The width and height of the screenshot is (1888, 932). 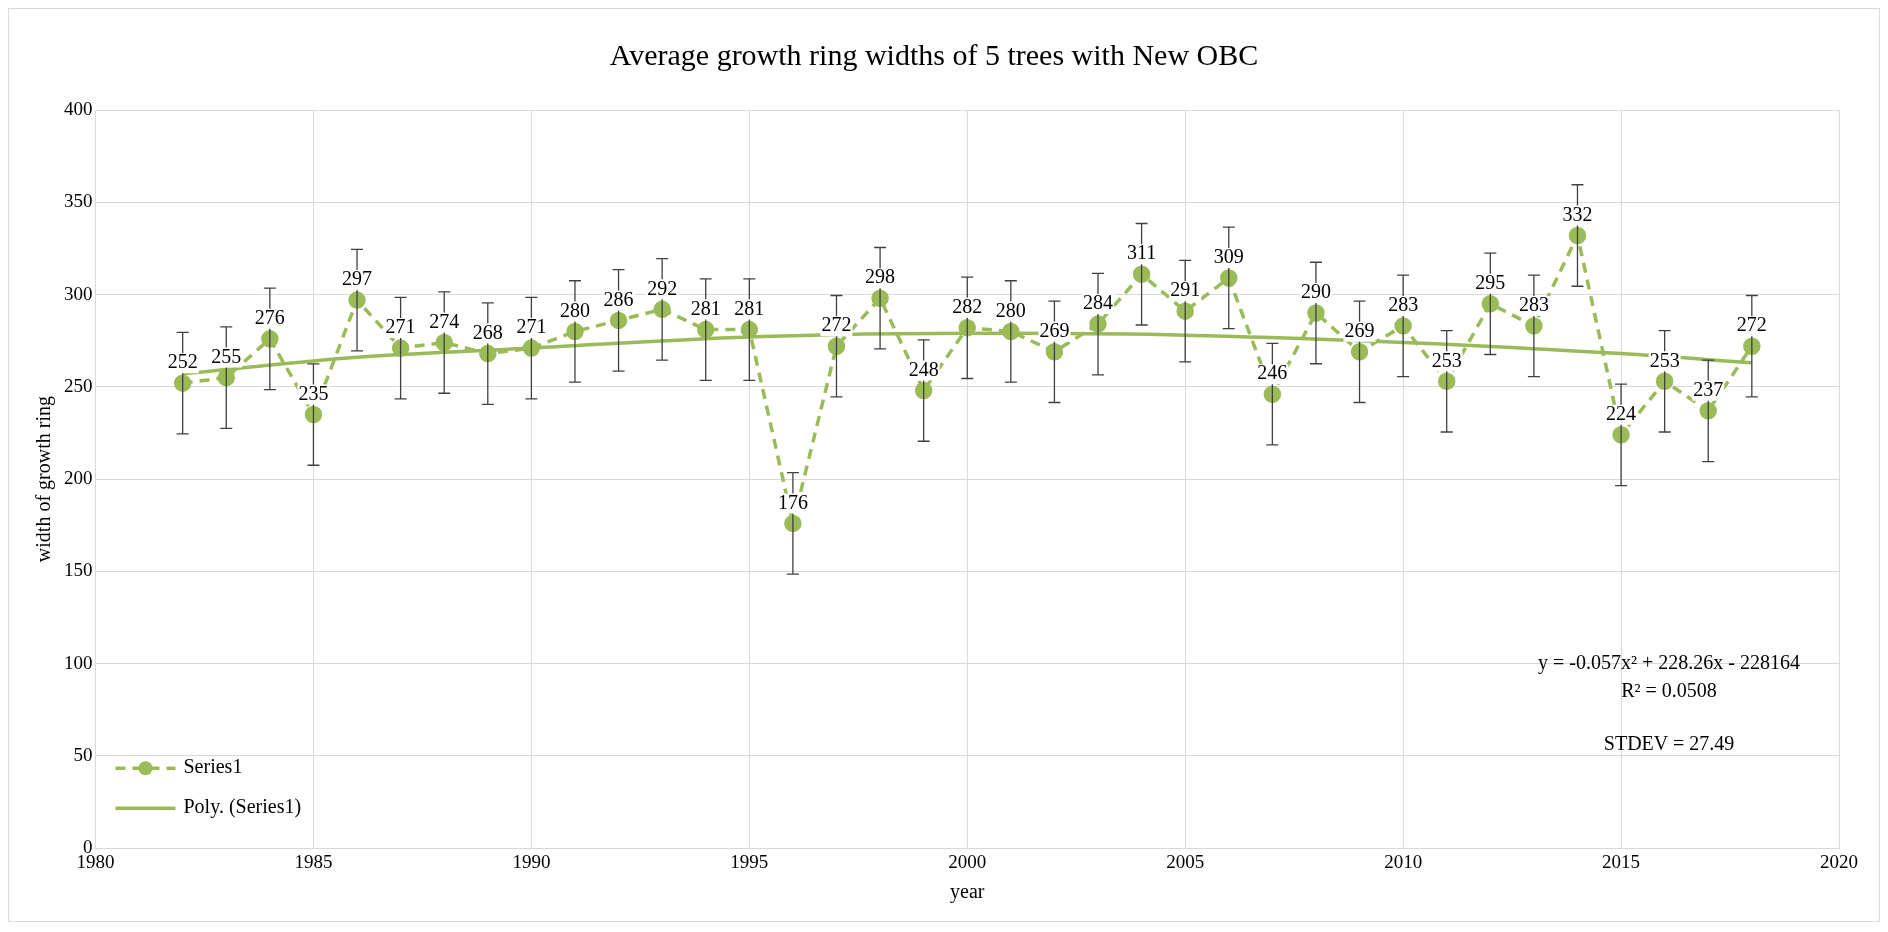 What do you see at coordinates (1708, 389) in the screenshot?
I see `text: 237` at bounding box center [1708, 389].